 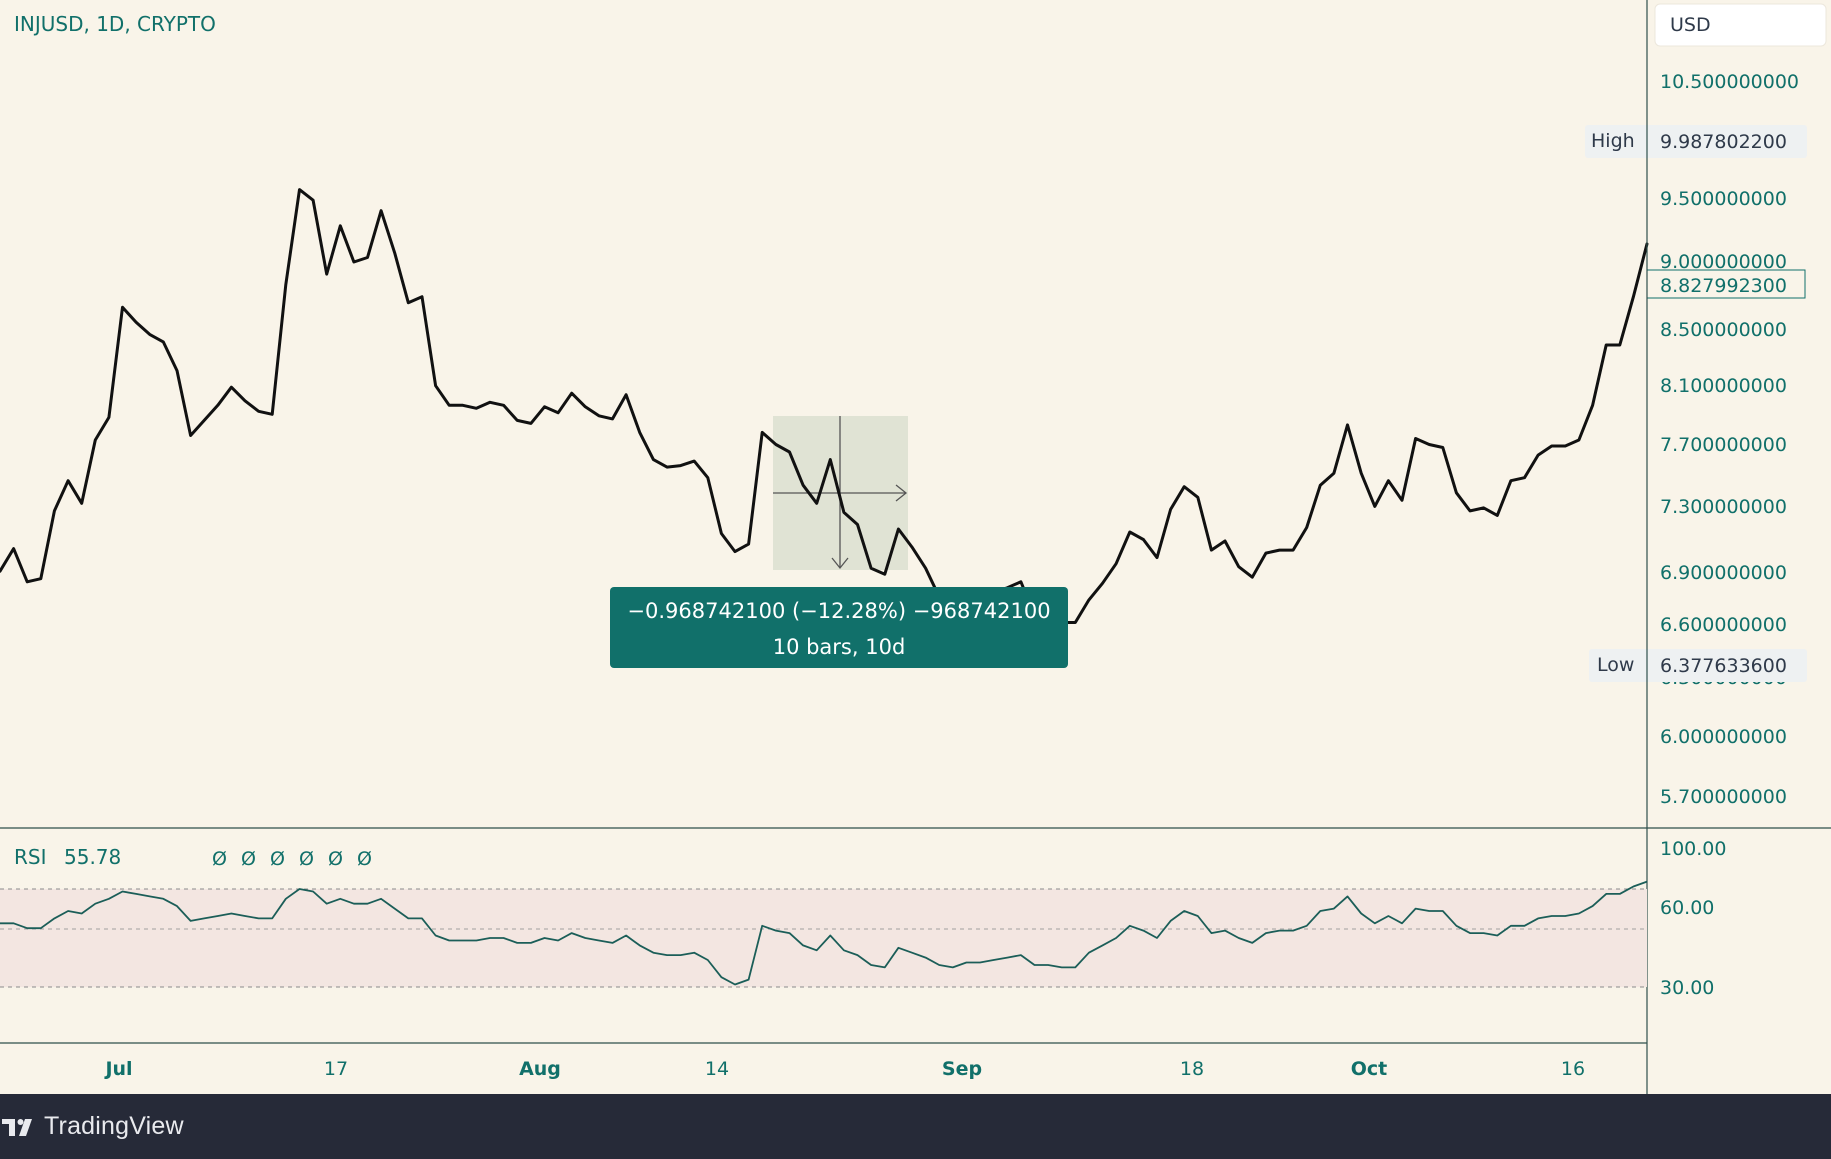 I want to click on brand-name: TradingView, so click(x=114, y=1126).